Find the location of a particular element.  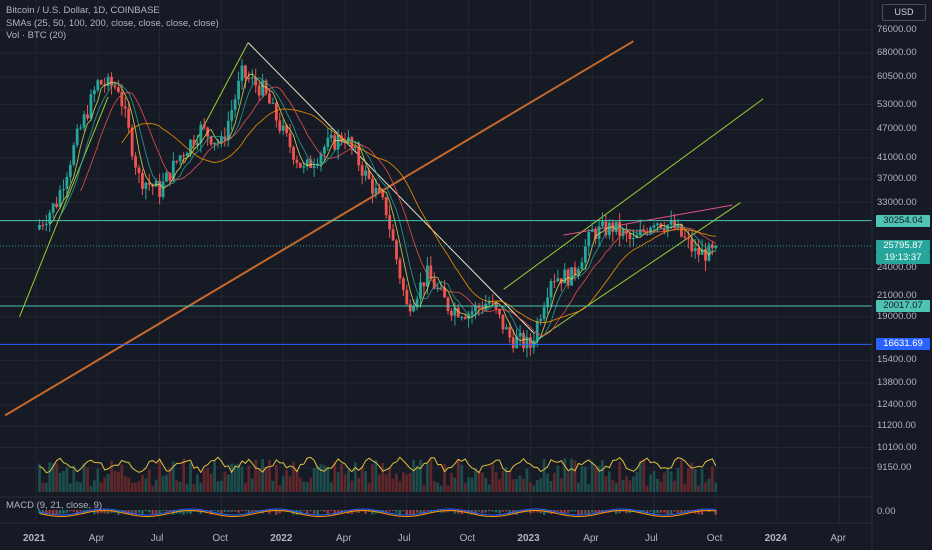

price-level-tag: 30254.04 is located at coordinates (903, 220).